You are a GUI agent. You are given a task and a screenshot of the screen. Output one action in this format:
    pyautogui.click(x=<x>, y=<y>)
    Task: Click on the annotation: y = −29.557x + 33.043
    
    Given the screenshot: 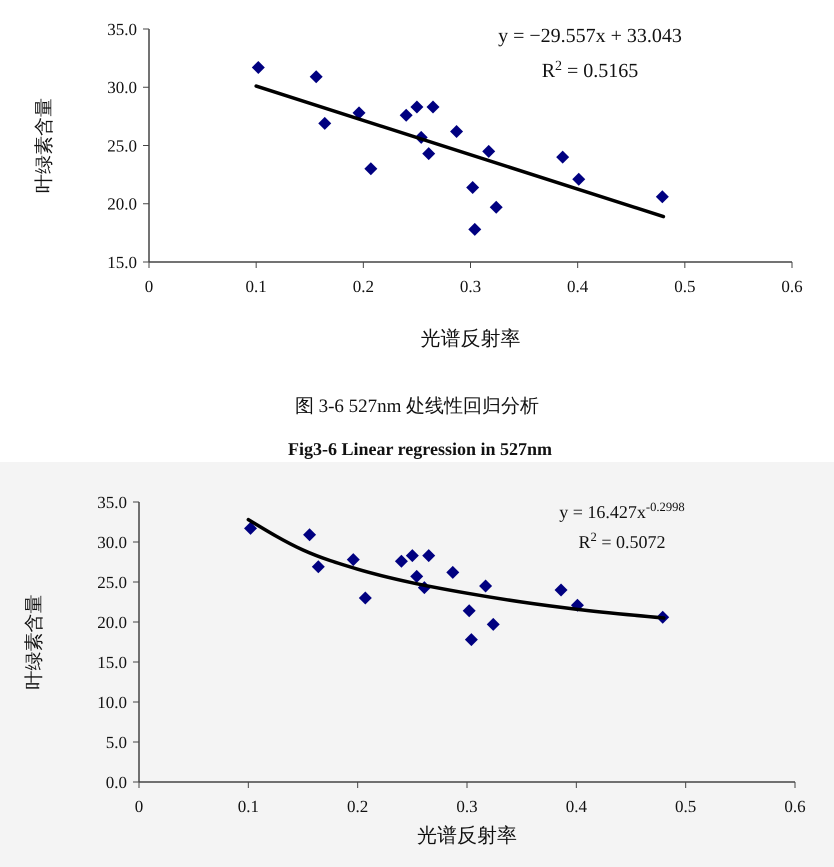 What is the action you would take?
    pyautogui.click(x=590, y=36)
    